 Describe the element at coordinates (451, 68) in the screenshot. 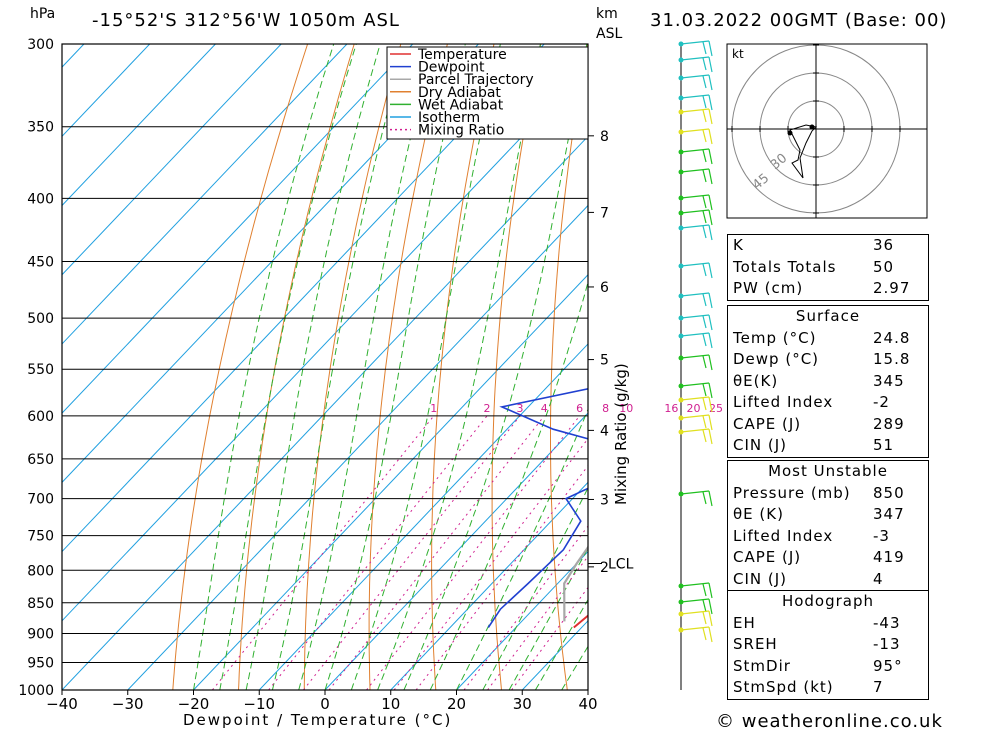

I see `legend-entry: Dewpoint` at that location.